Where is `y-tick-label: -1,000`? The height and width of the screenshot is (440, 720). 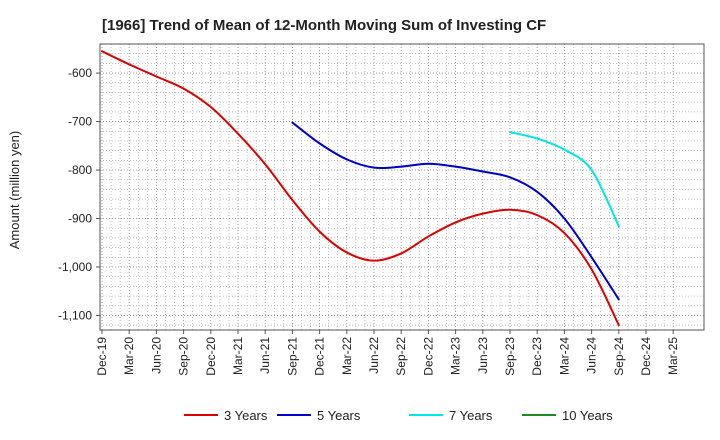 y-tick-label: -1,000 is located at coordinates (75, 267).